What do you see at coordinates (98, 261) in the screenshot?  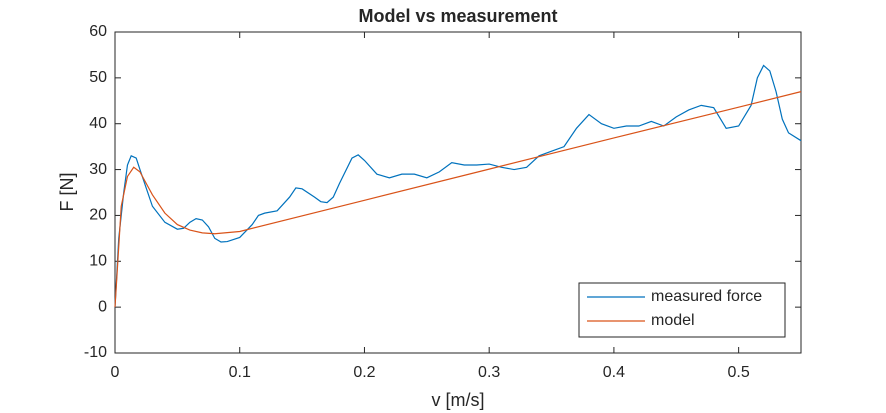 I see `y-tick-label: 10` at bounding box center [98, 261].